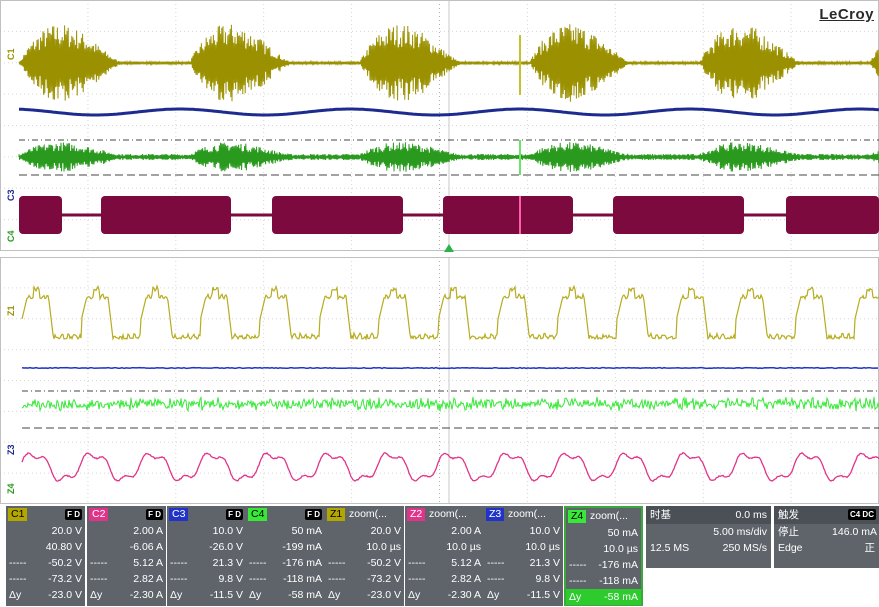 The image size is (879, 607). I want to click on row-value: -176 mA, so click(618, 565).